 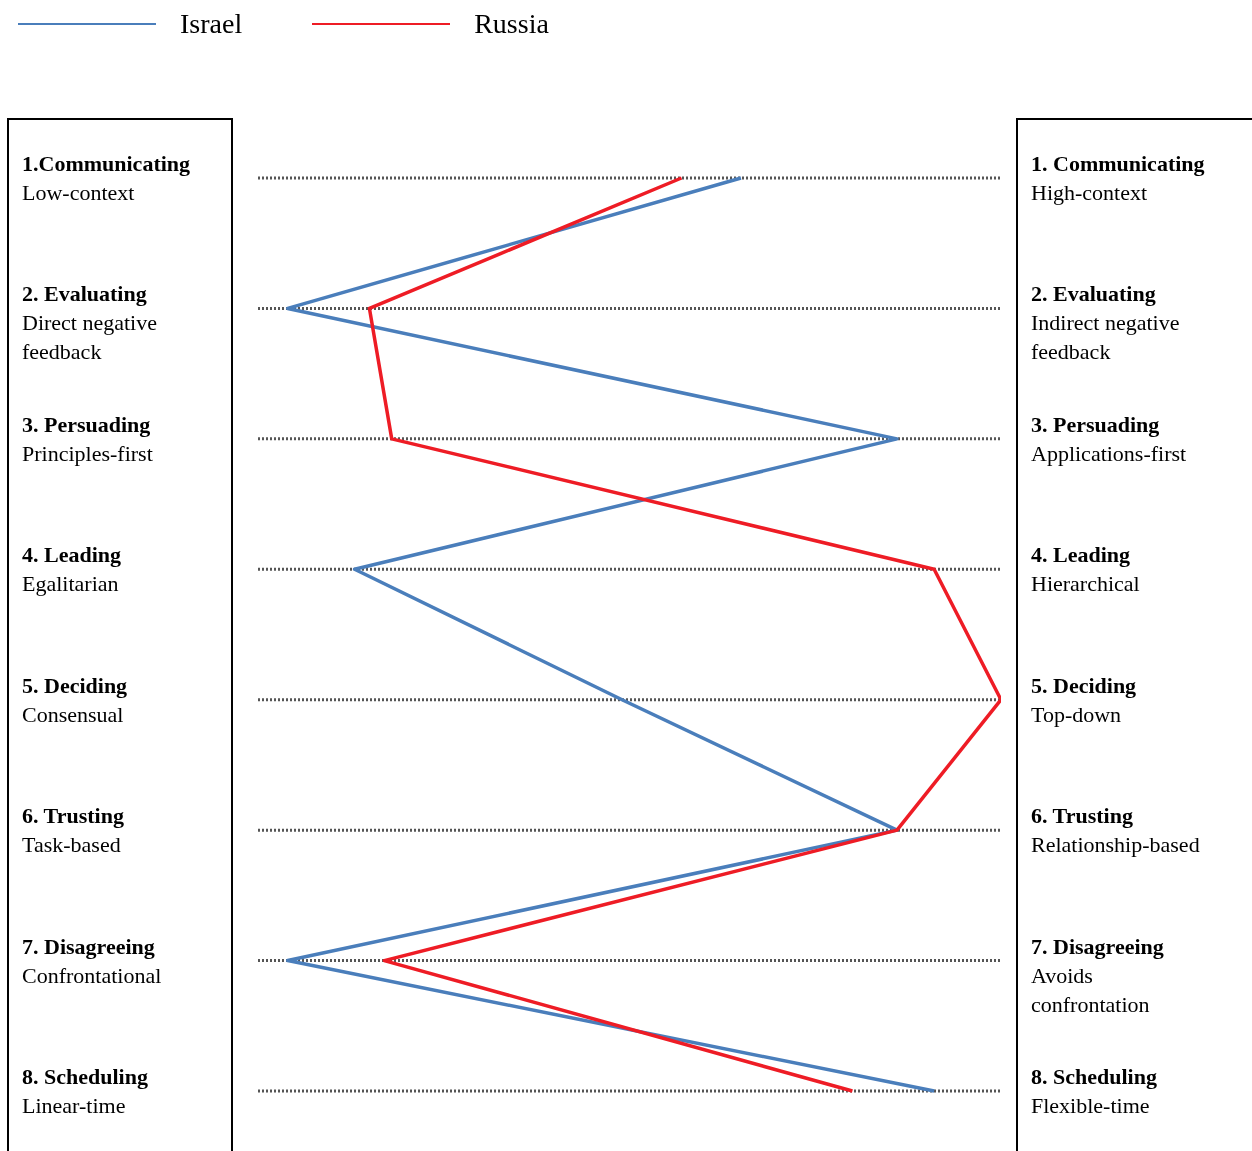 What do you see at coordinates (1109, 438) in the screenshot?
I see `y2-tick-label: 3. Persuading Applications-first` at bounding box center [1109, 438].